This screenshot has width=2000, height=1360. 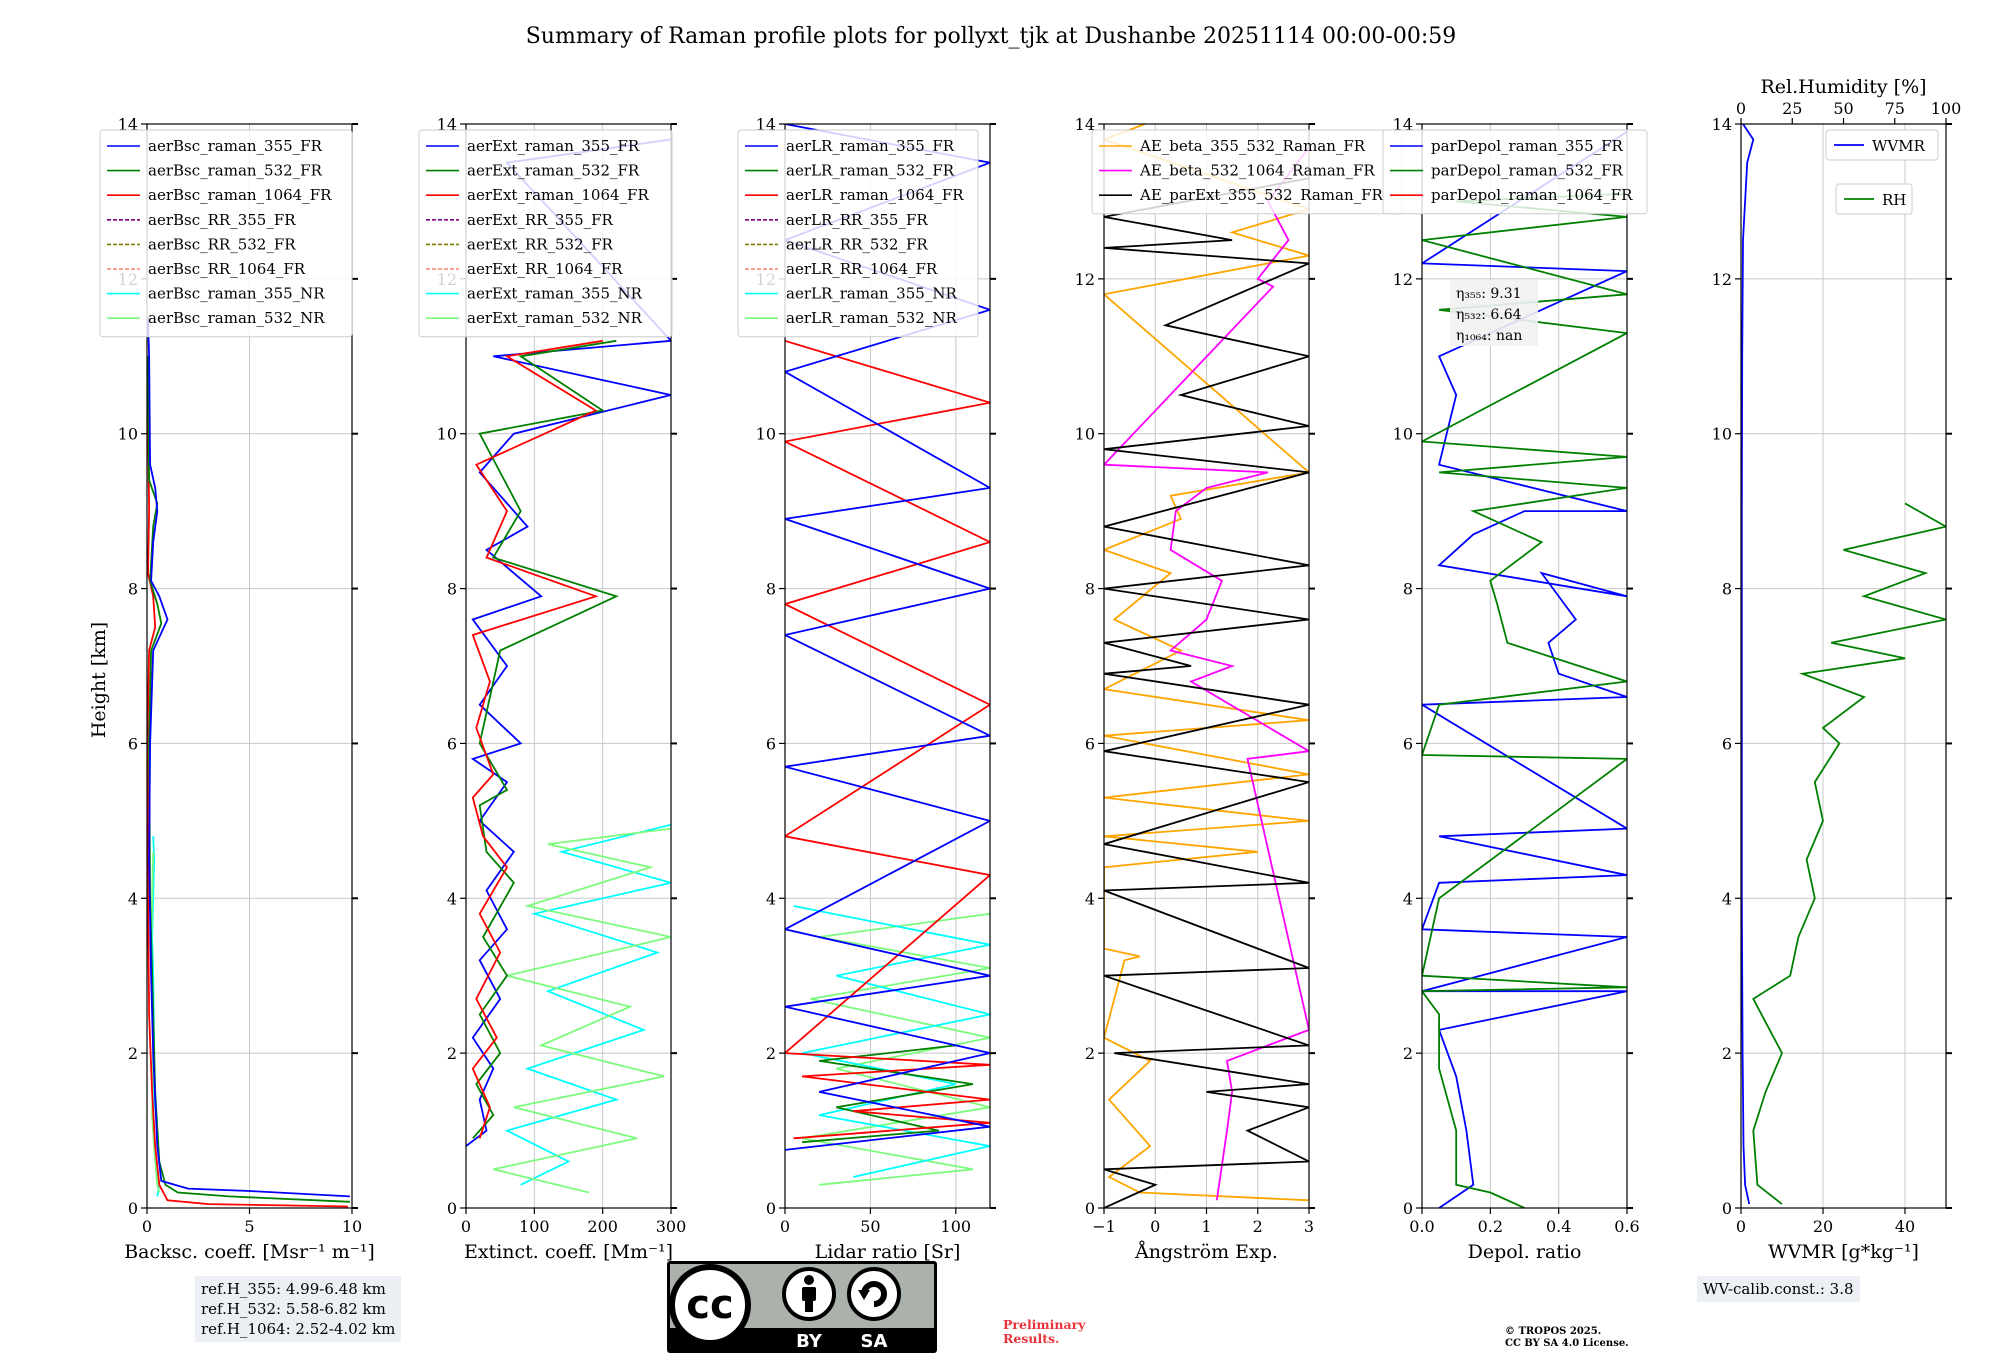 What do you see at coordinates (249, 1226) in the screenshot?
I see `x-tick-label: 5` at bounding box center [249, 1226].